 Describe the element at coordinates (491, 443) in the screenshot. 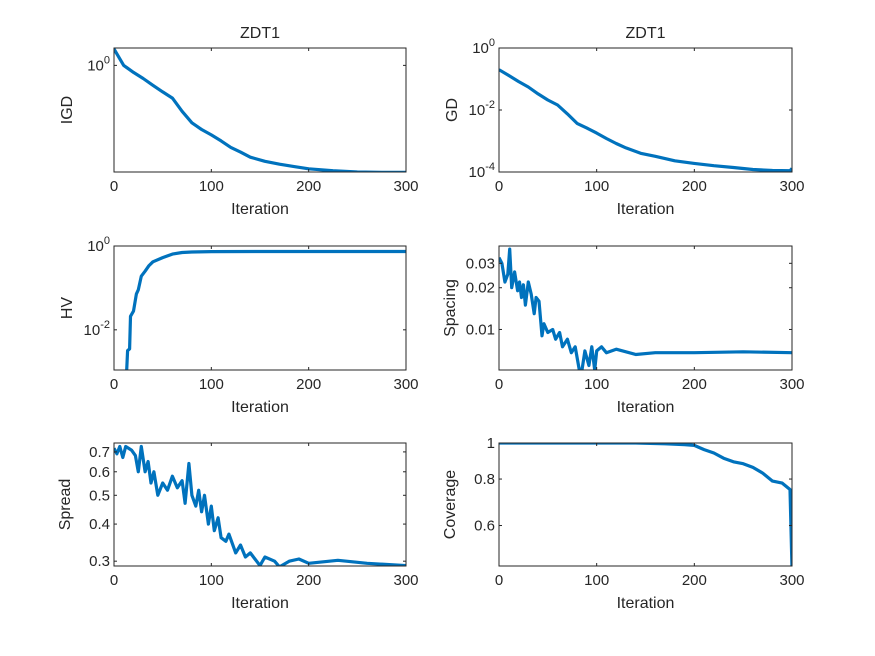

I see `y-tick-label: 1` at that location.